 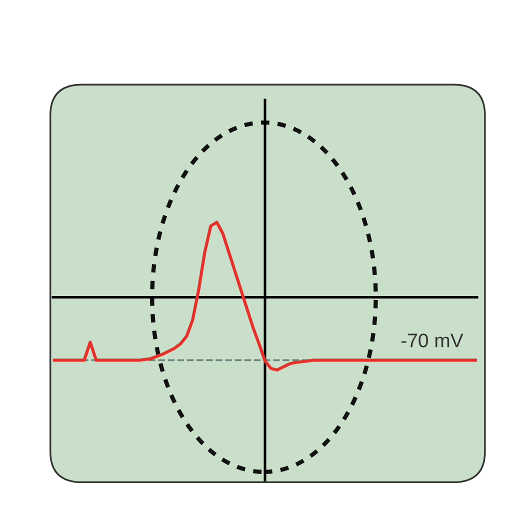 I want to click on ref-line-label: -70 mV, so click(x=433, y=341).